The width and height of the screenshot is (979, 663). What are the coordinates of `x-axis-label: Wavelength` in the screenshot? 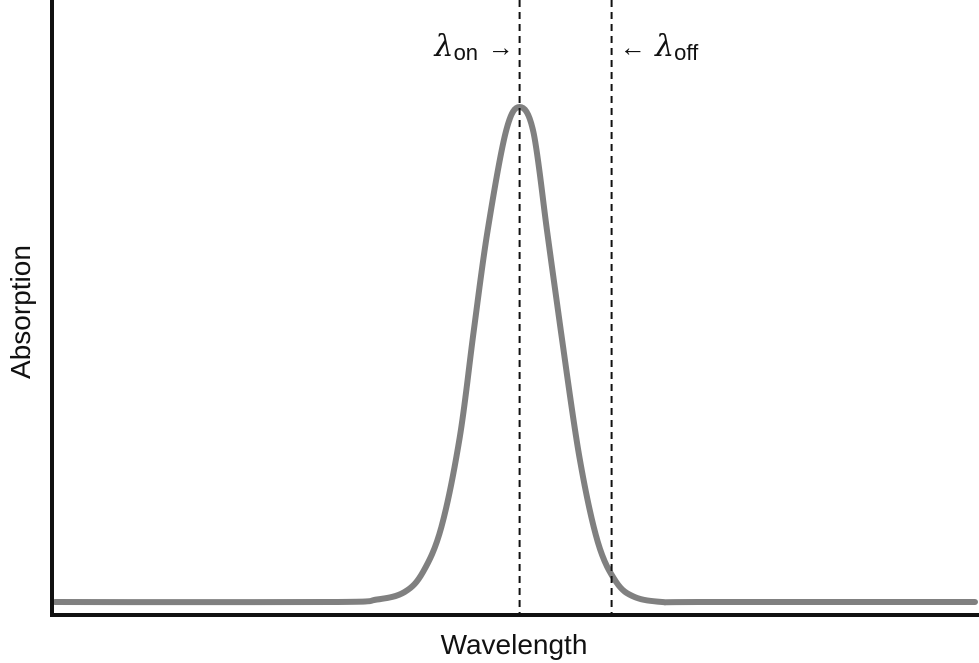 It's located at (514, 644).